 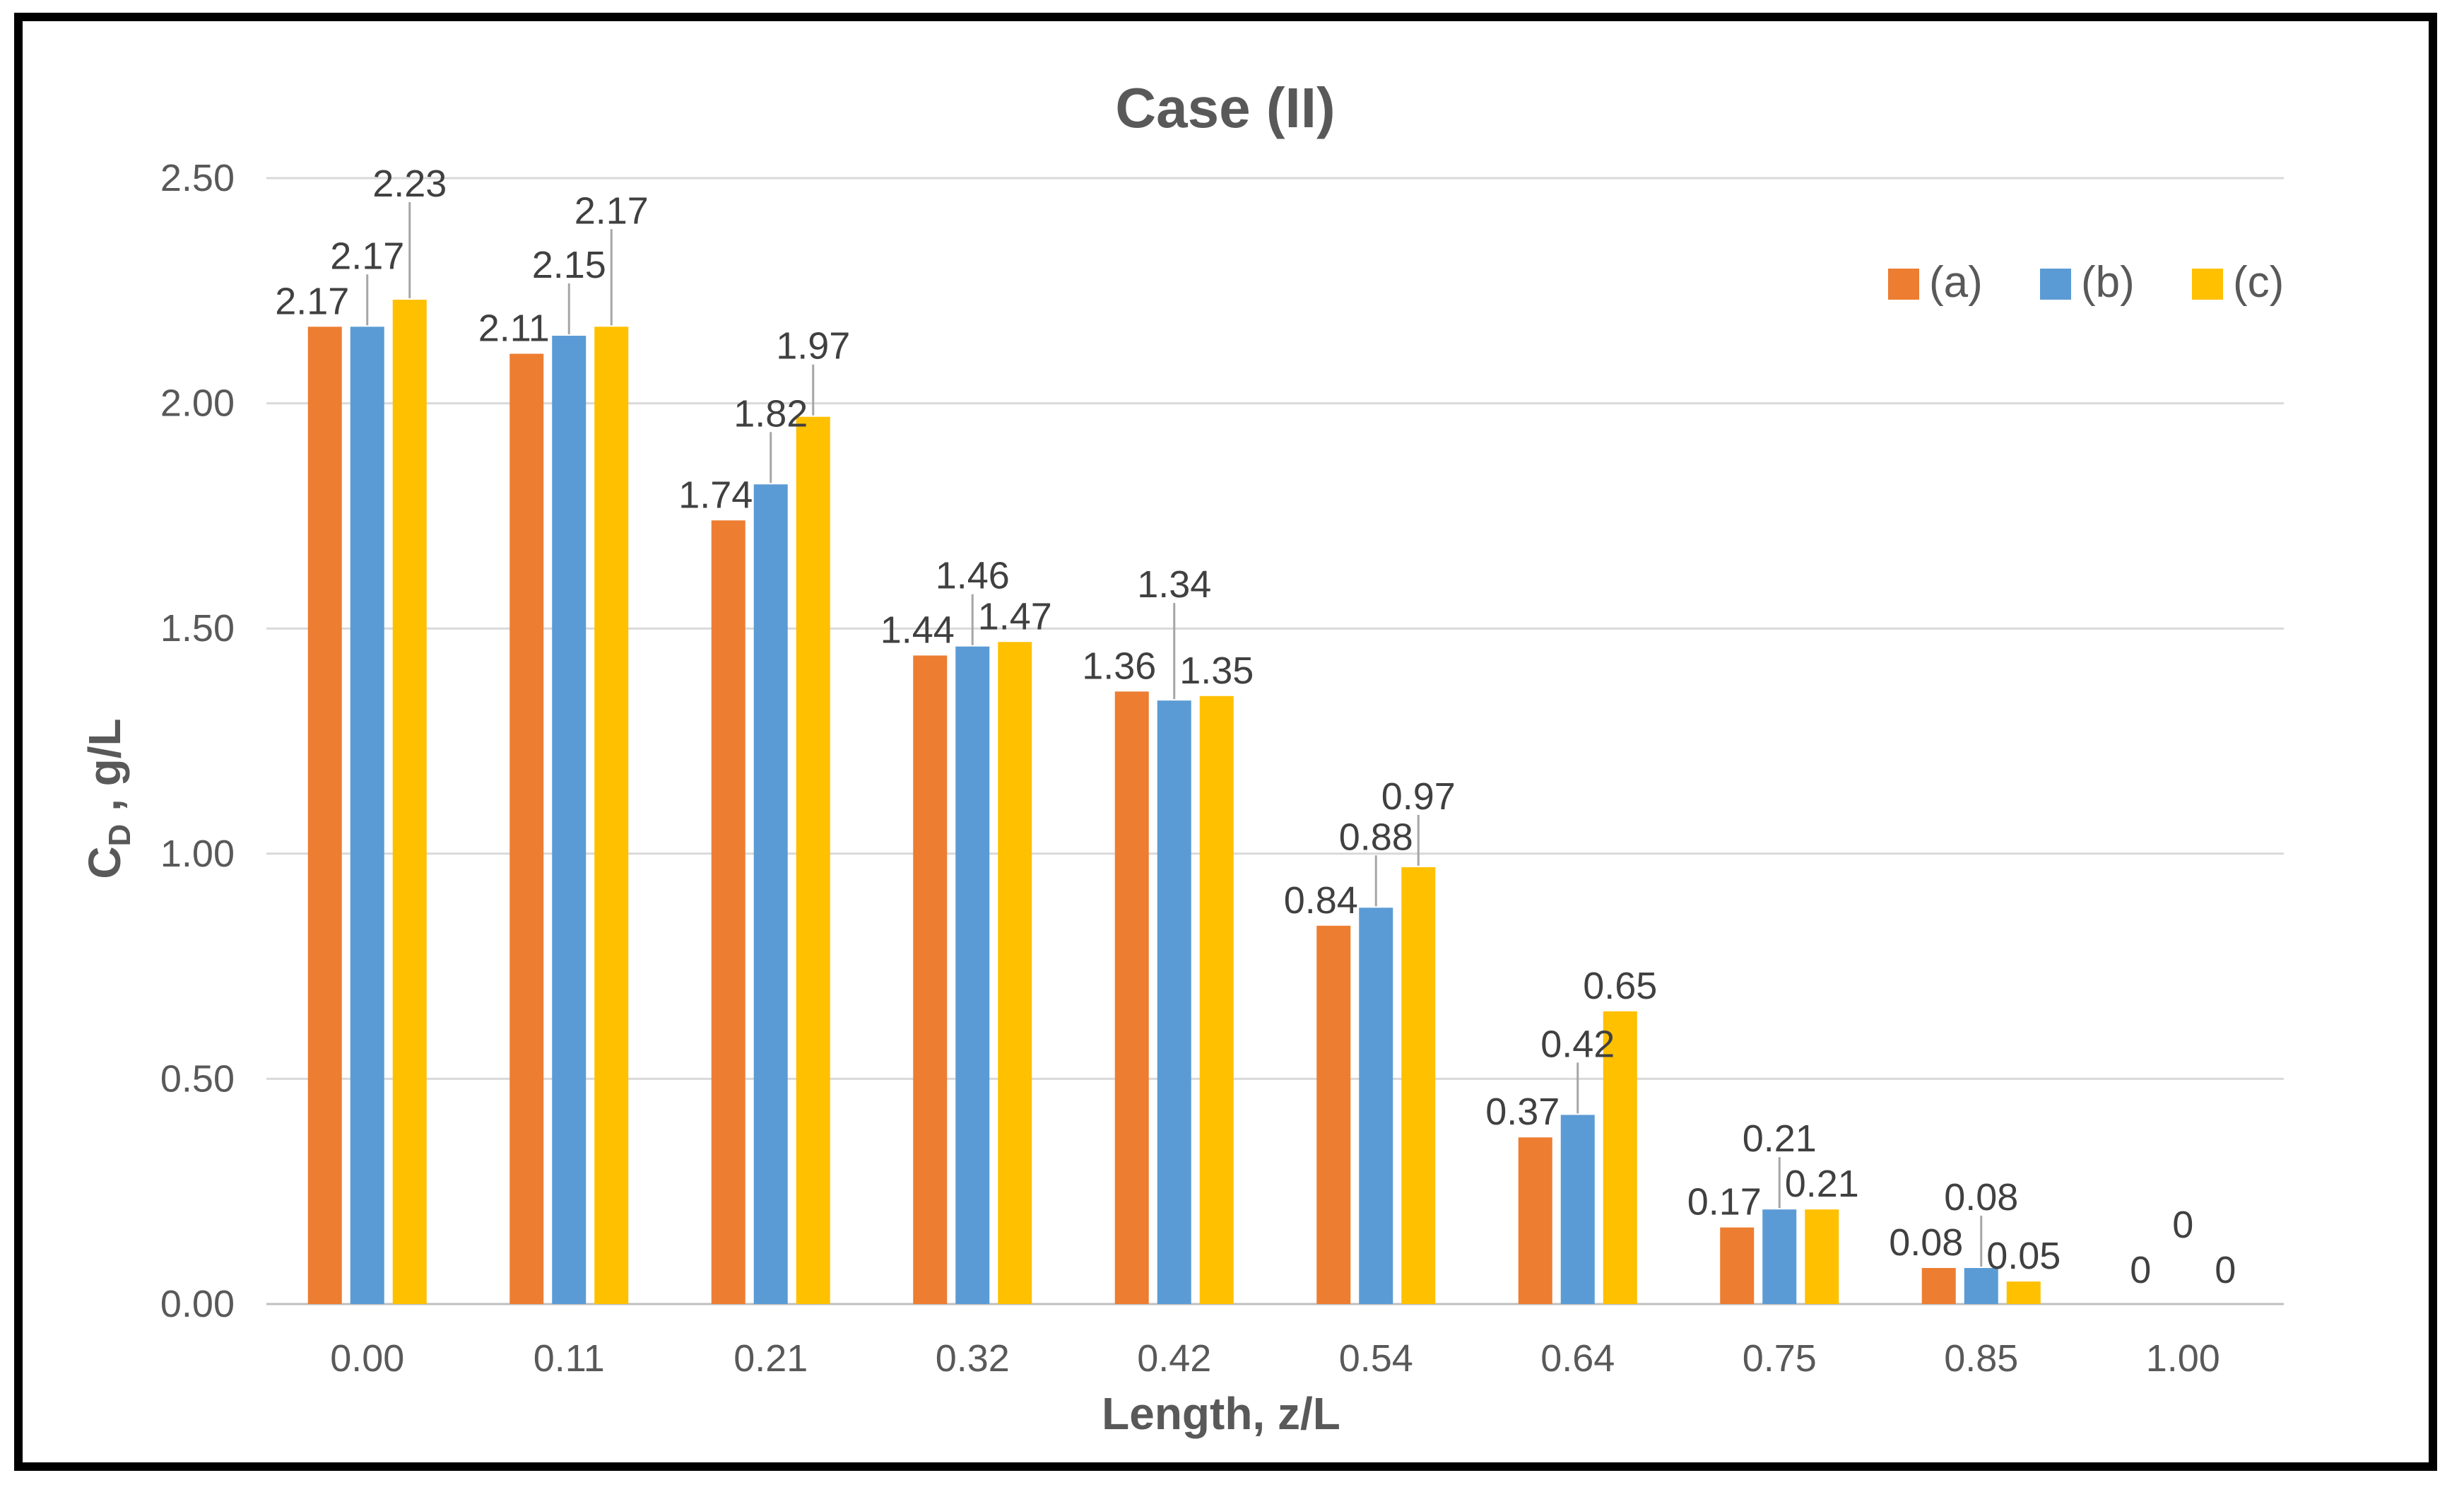 What do you see at coordinates (1174, 584) in the screenshot?
I see `data-label: 1.34` at bounding box center [1174, 584].